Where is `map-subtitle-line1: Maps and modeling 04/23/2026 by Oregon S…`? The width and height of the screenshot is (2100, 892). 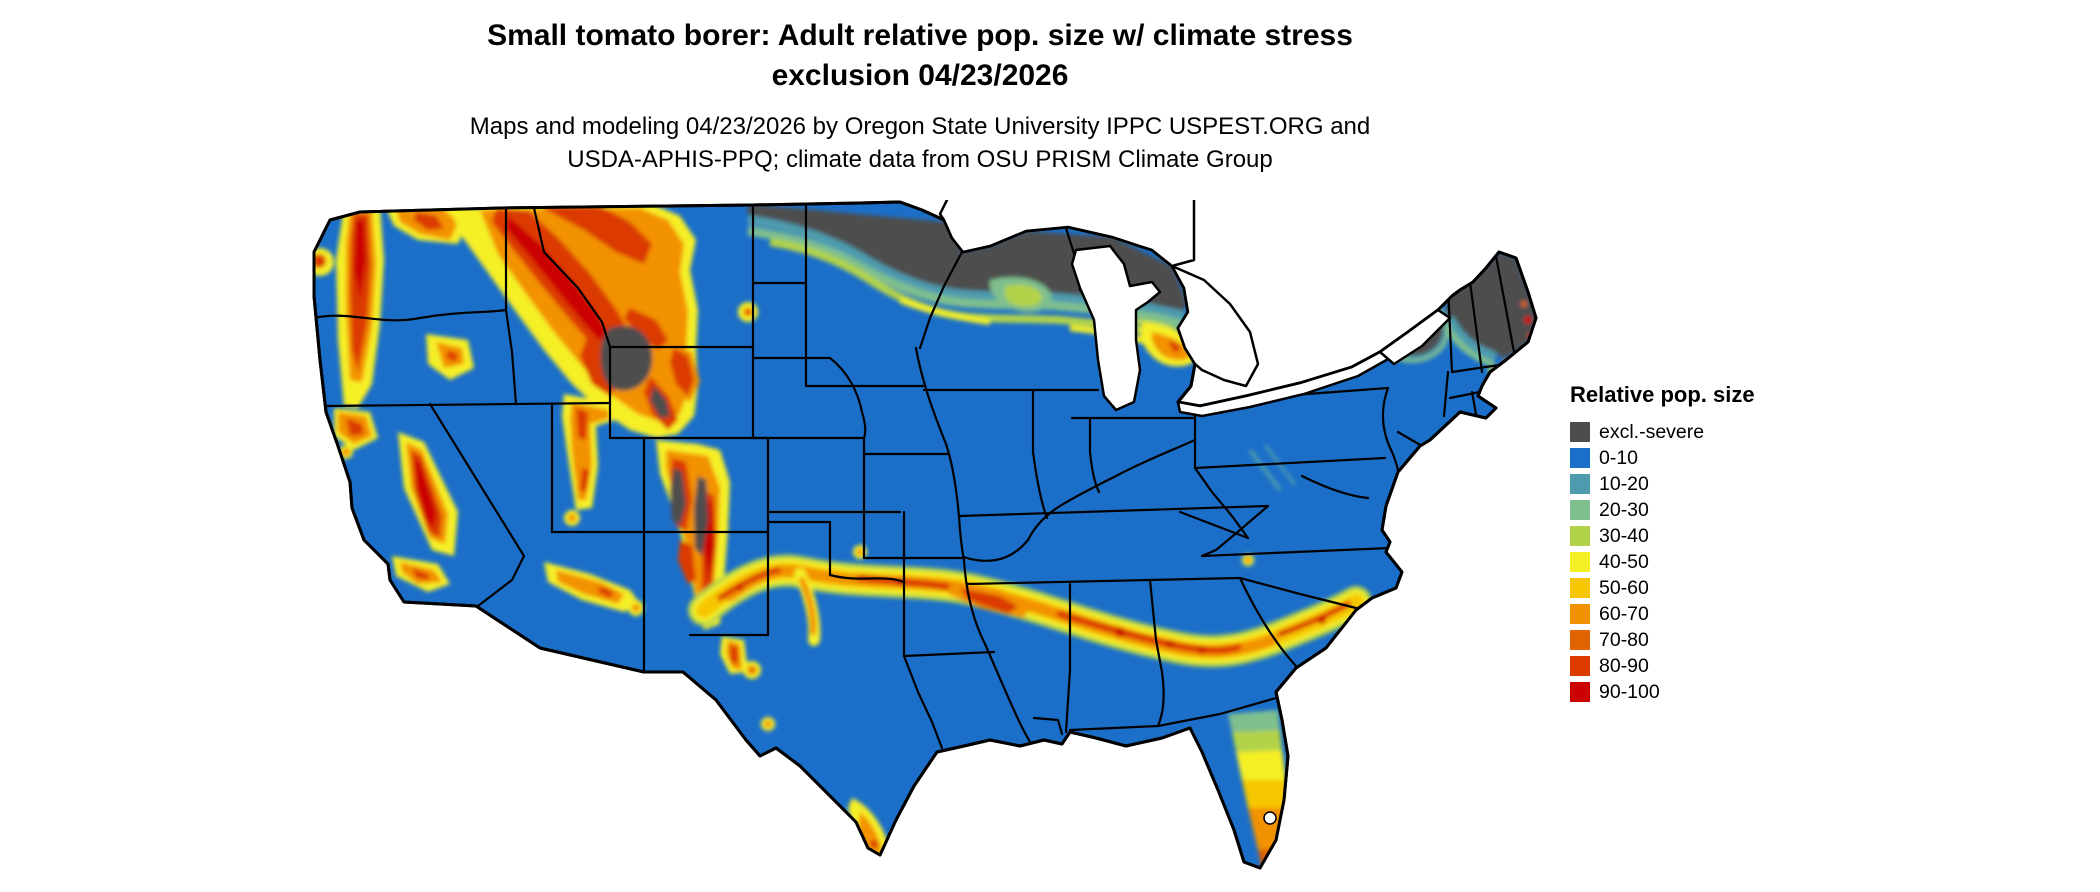
map-subtitle-line1: Maps and modeling 04/23/2026 by Oregon S… is located at coordinates (920, 126).